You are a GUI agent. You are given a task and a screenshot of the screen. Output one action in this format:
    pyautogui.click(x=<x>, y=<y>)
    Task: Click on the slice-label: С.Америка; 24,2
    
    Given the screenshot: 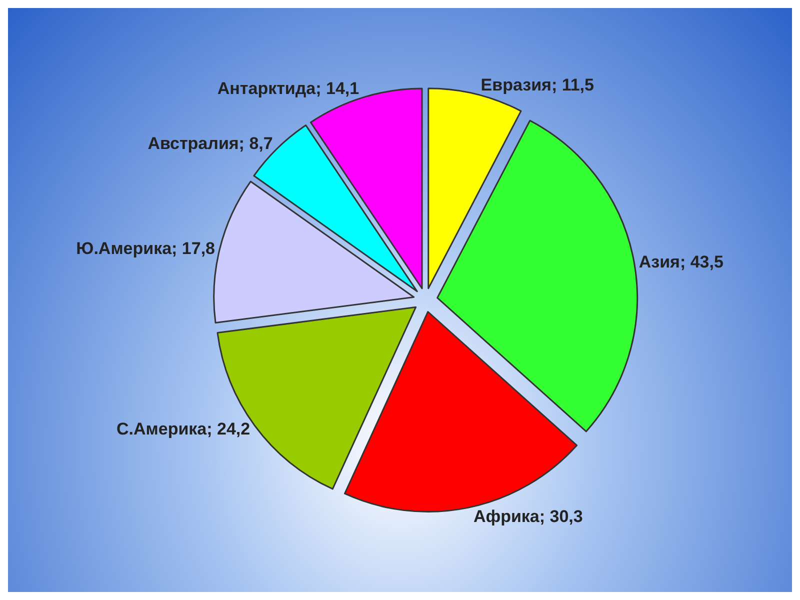 What is the action you would take?
    pyautogui.click(x=183, y=429)
    